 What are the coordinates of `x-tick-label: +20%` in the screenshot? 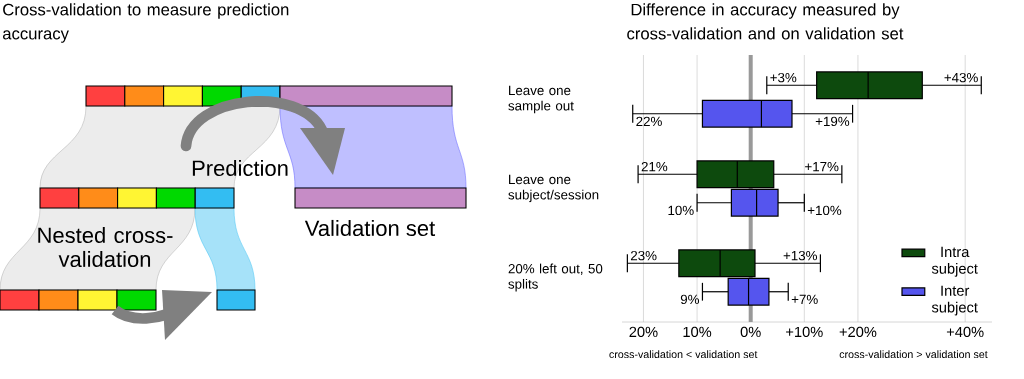 It's located at (858, 332).